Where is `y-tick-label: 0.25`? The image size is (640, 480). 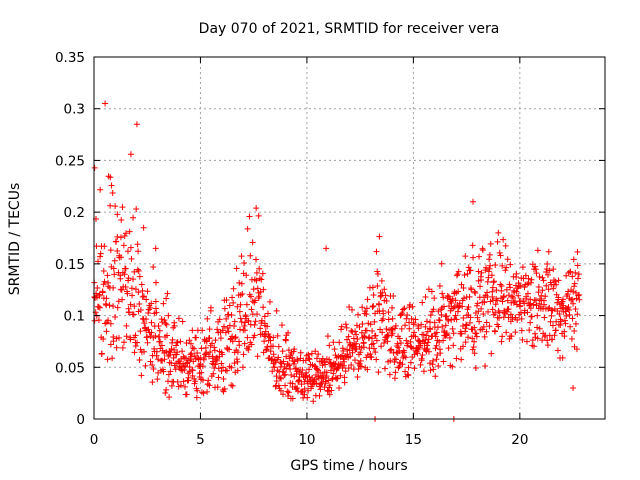
y-tick-label: 0.25 is located at coordinates (70, 161).